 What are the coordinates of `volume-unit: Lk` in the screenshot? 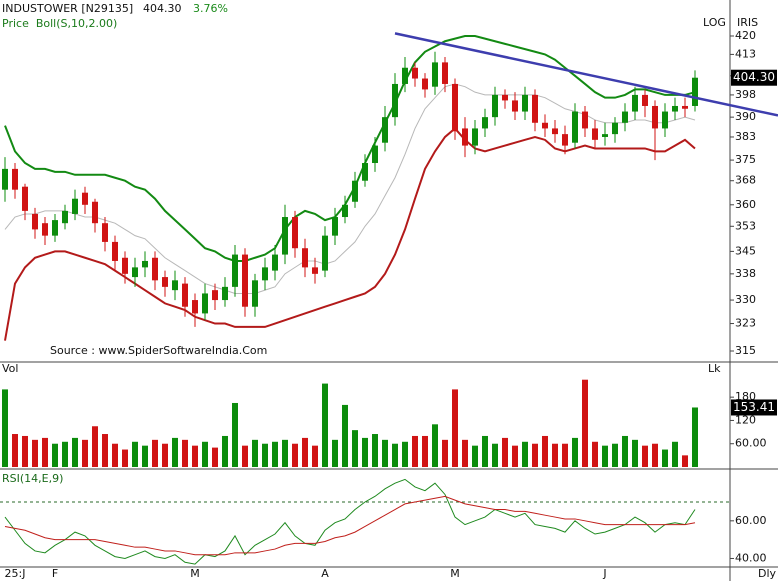 It's located at (714, 368).